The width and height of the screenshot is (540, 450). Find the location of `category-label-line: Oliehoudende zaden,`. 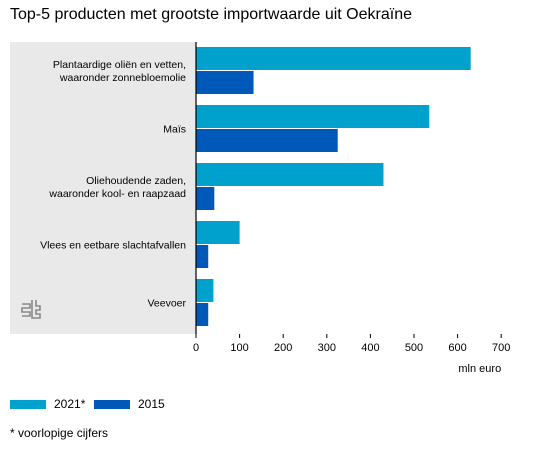

category-label-line: Oliehoudende zaden, is located at coordinates (136, 181).